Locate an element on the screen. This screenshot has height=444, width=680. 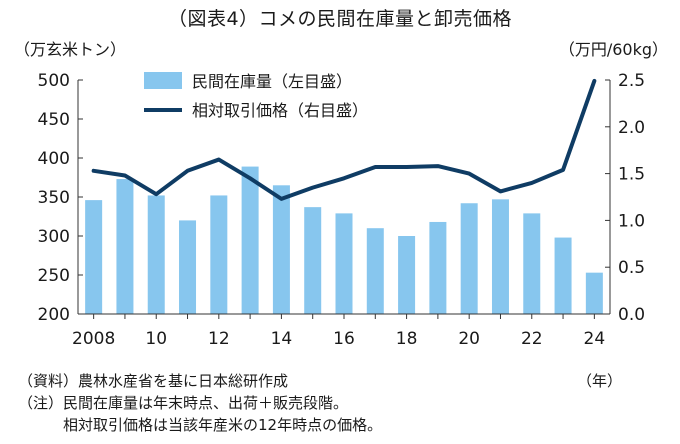
right-tick-label-0.0: 0.0 is located at coordinates (631, 315).